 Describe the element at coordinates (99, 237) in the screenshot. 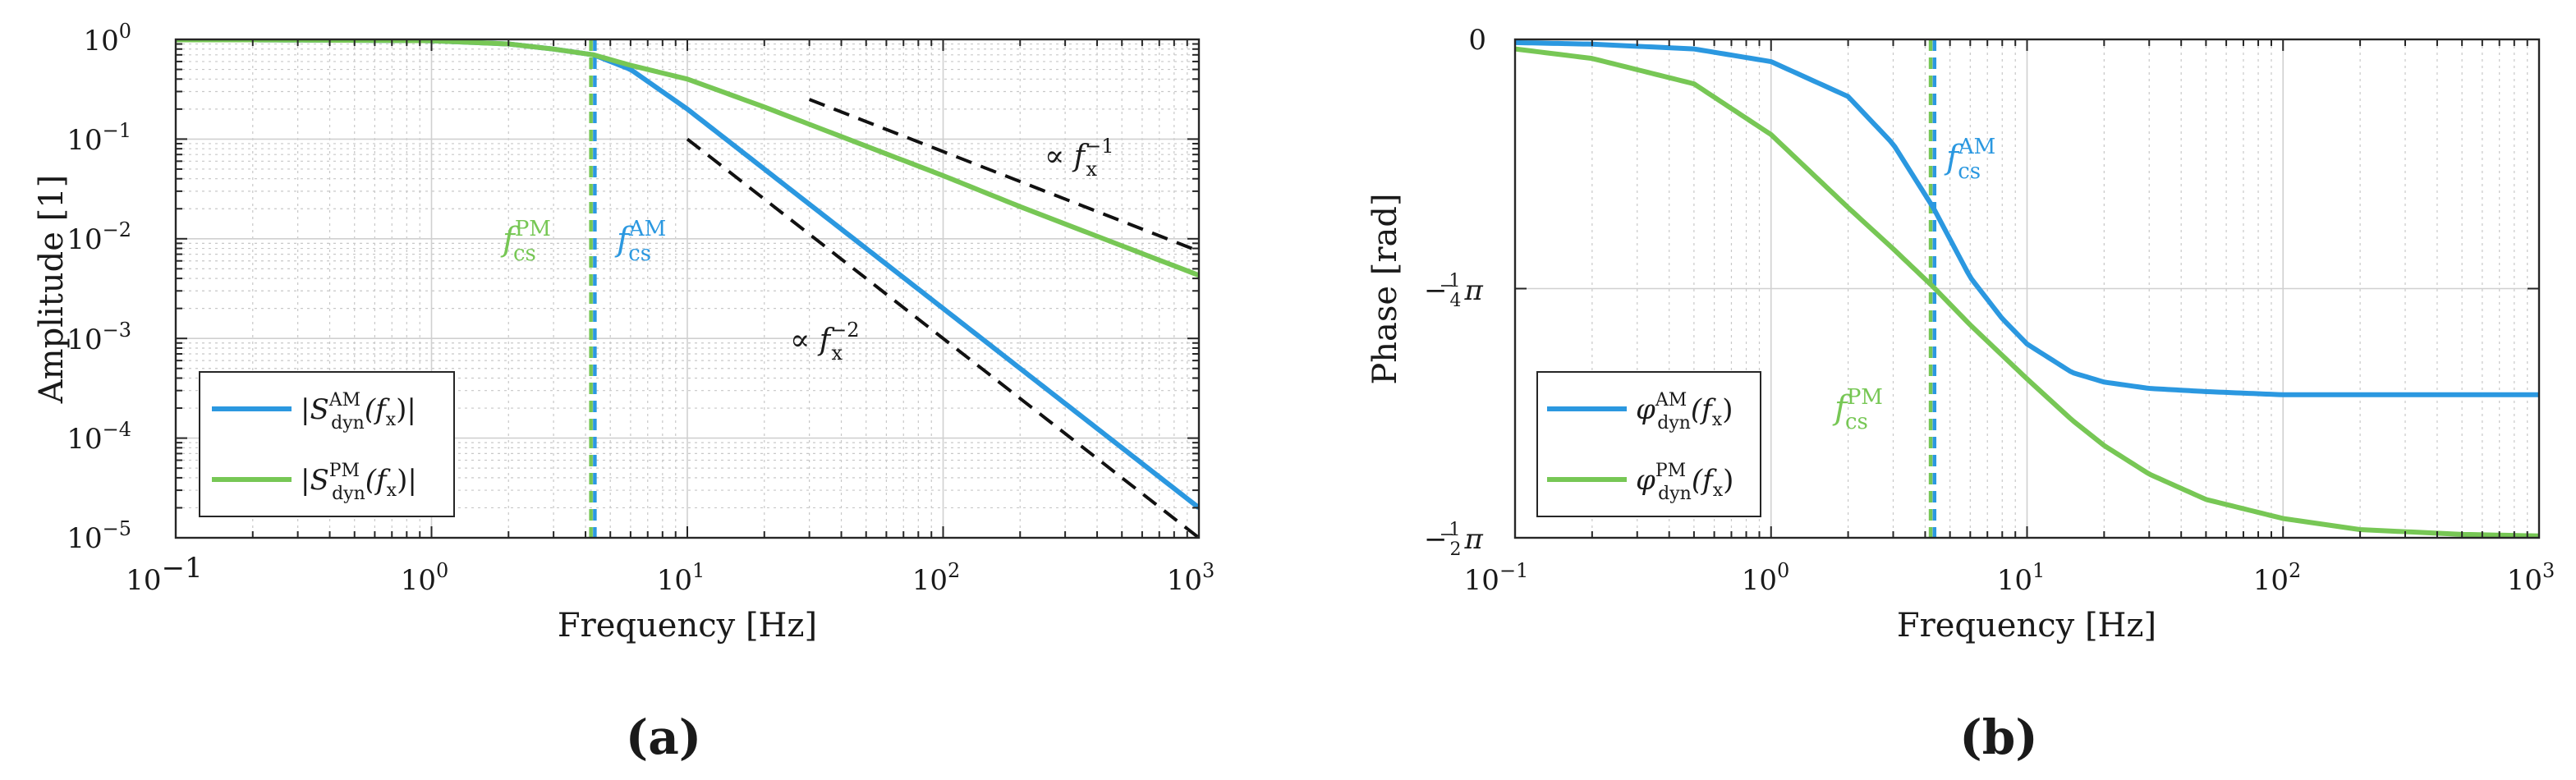

I see `y-tick-label: 10⁻²` at that location.